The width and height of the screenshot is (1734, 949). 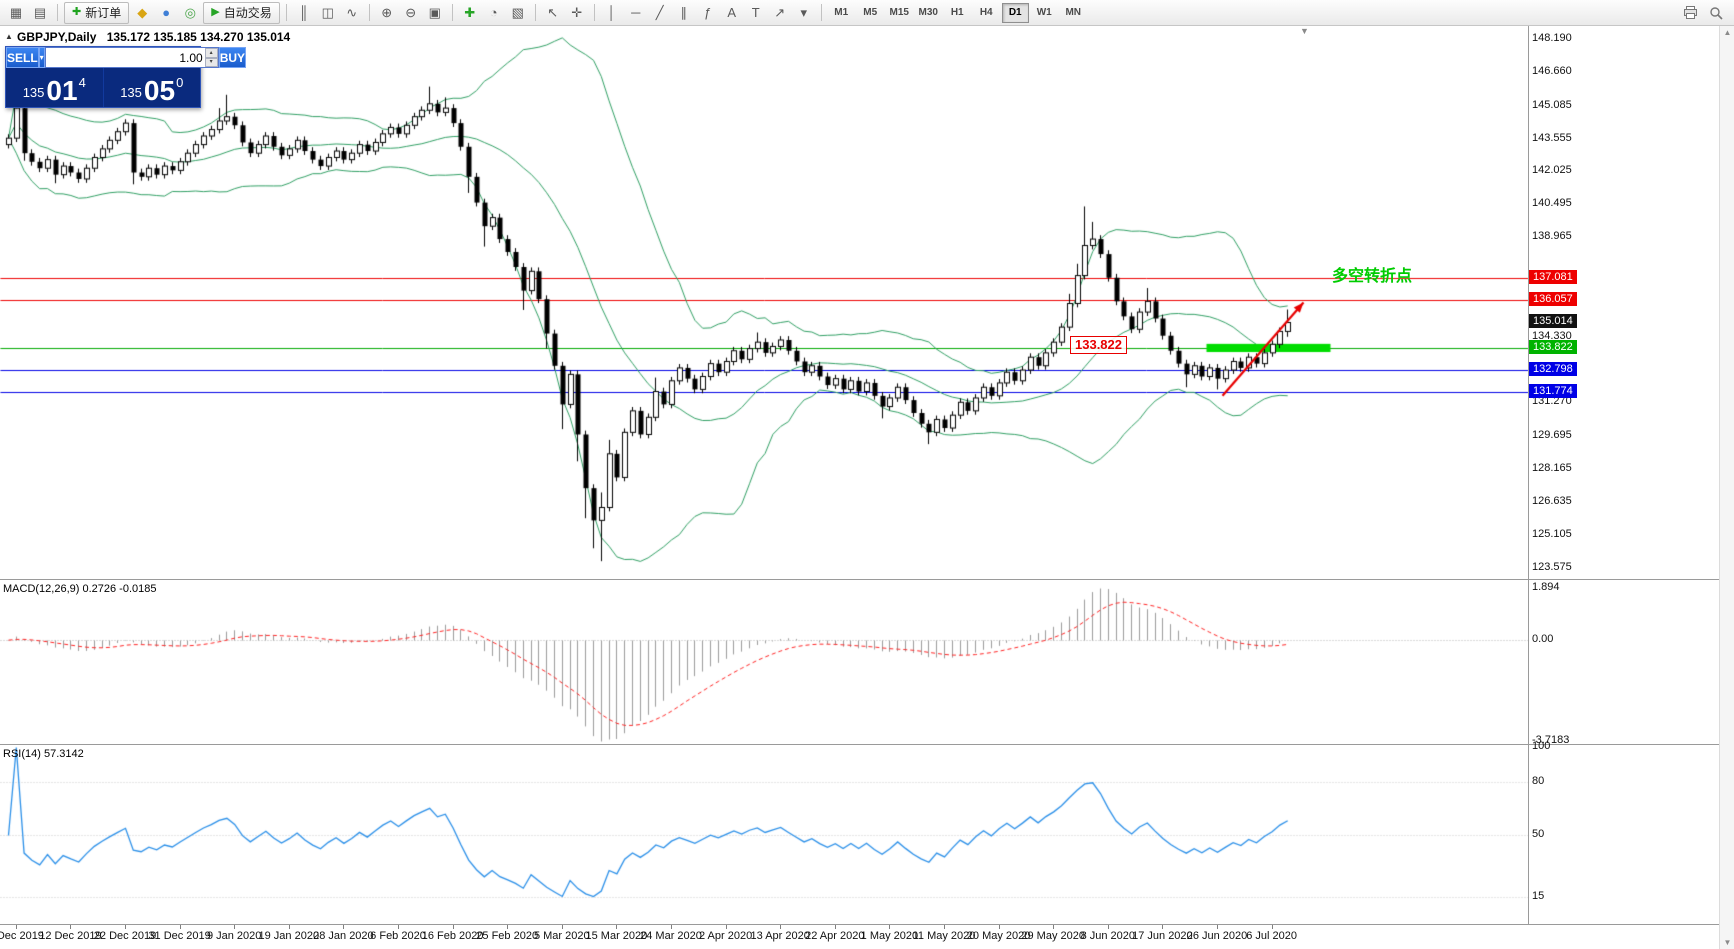 What do you see at coordinates (211, 62) in the screenshot?
I see `volume-down-button: ▾` at bounding box center [211, 62].